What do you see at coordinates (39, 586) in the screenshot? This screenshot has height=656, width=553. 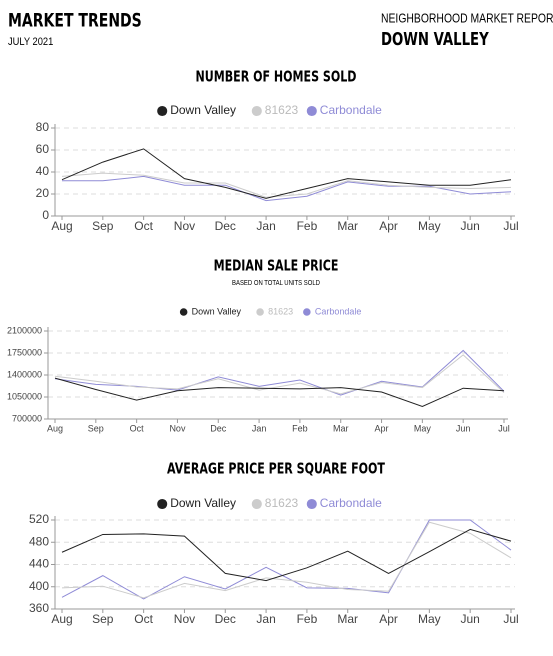 I see `y-tick-label: 400` at bounding box center [39, 586].